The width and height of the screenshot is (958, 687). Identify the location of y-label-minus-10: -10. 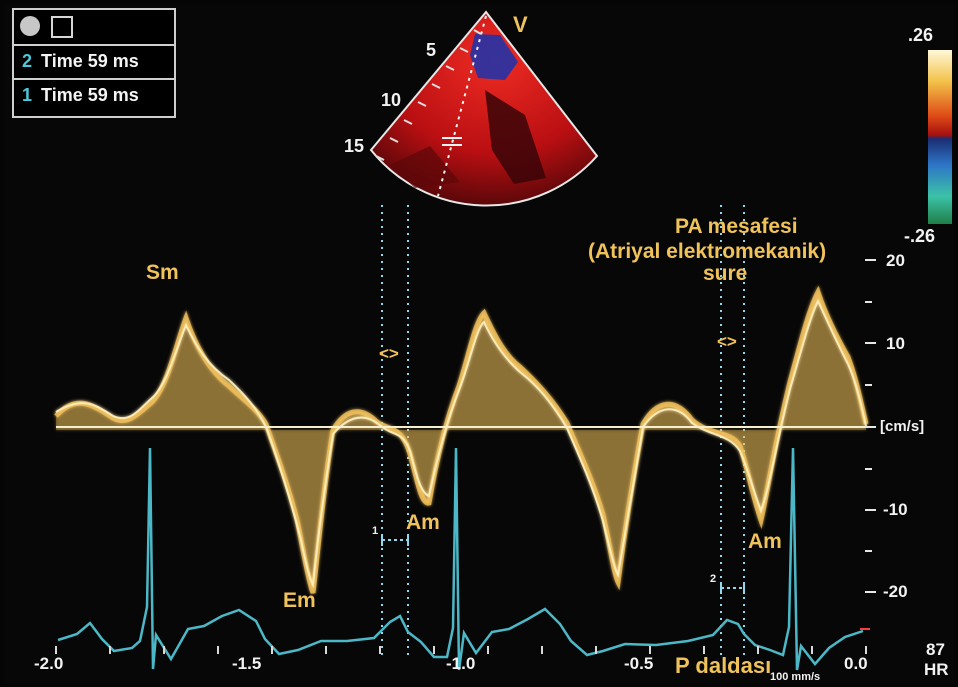
(895, 509).